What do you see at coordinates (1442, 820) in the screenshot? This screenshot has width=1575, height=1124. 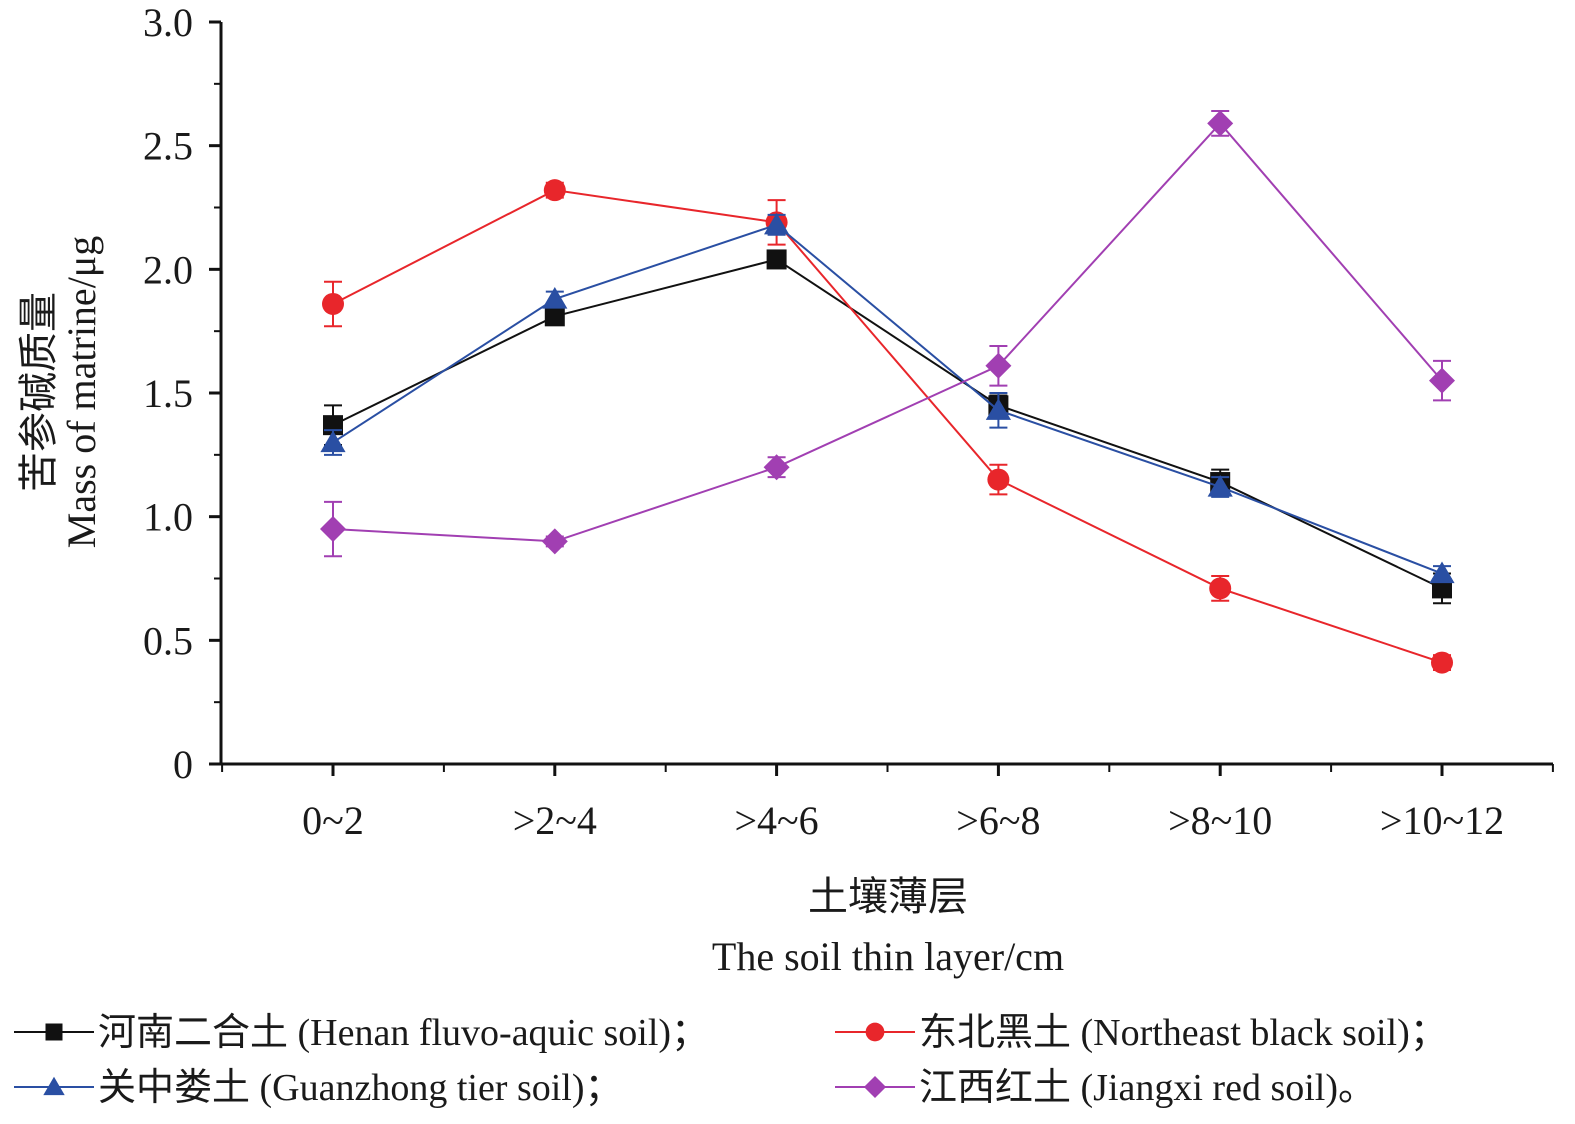 I see `x-tick-label: >10~12` at bounding box center [1442, 820].